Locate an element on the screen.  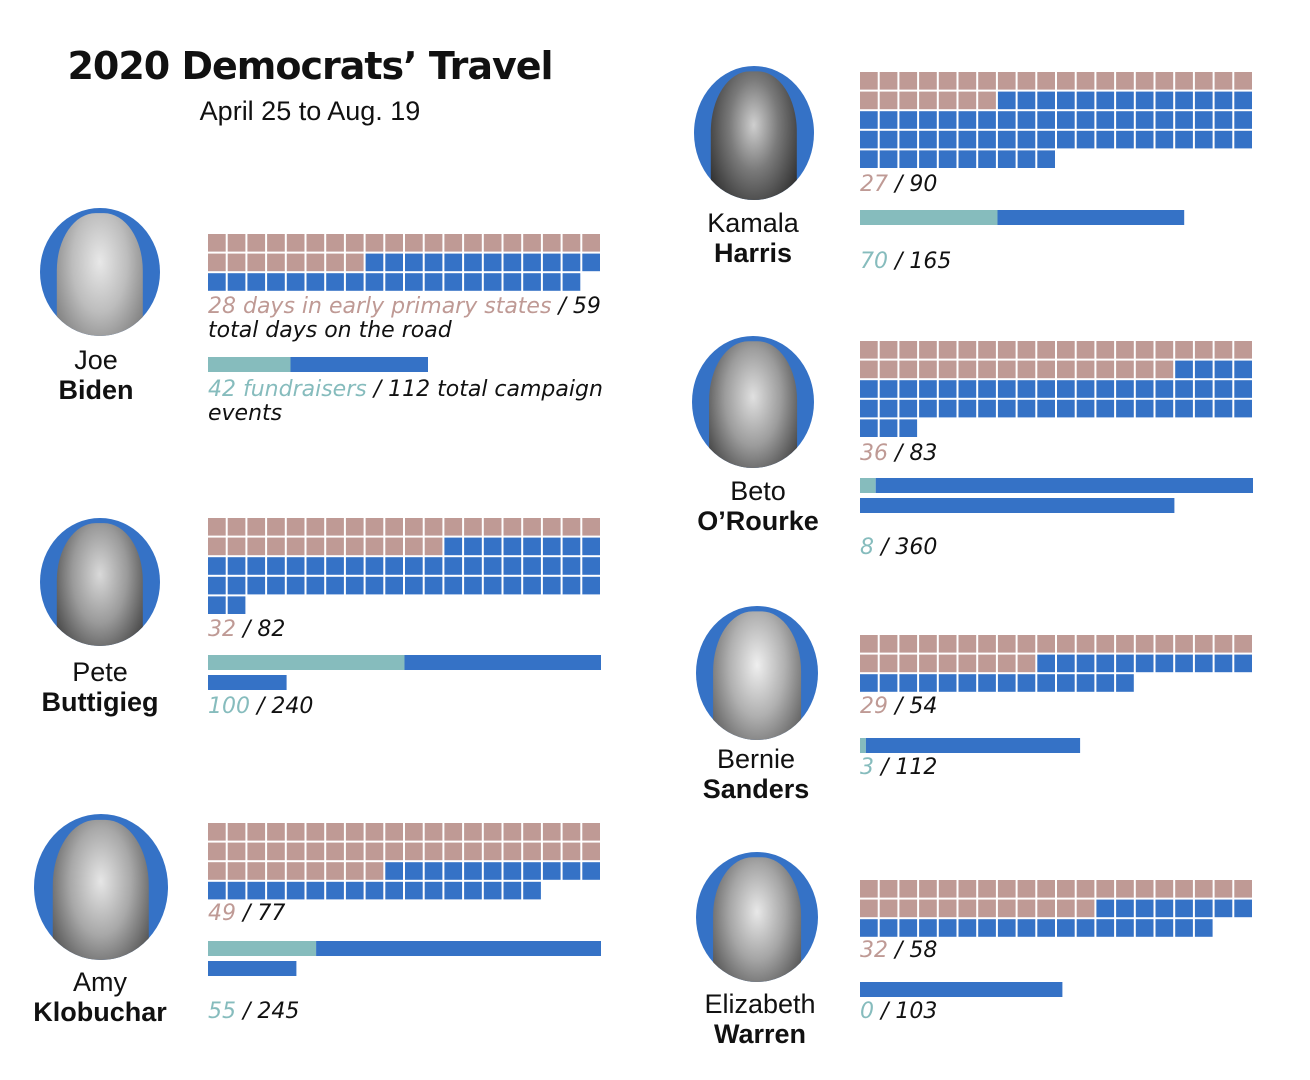
orourke-events-bar is located at coordinates (1017, 505).